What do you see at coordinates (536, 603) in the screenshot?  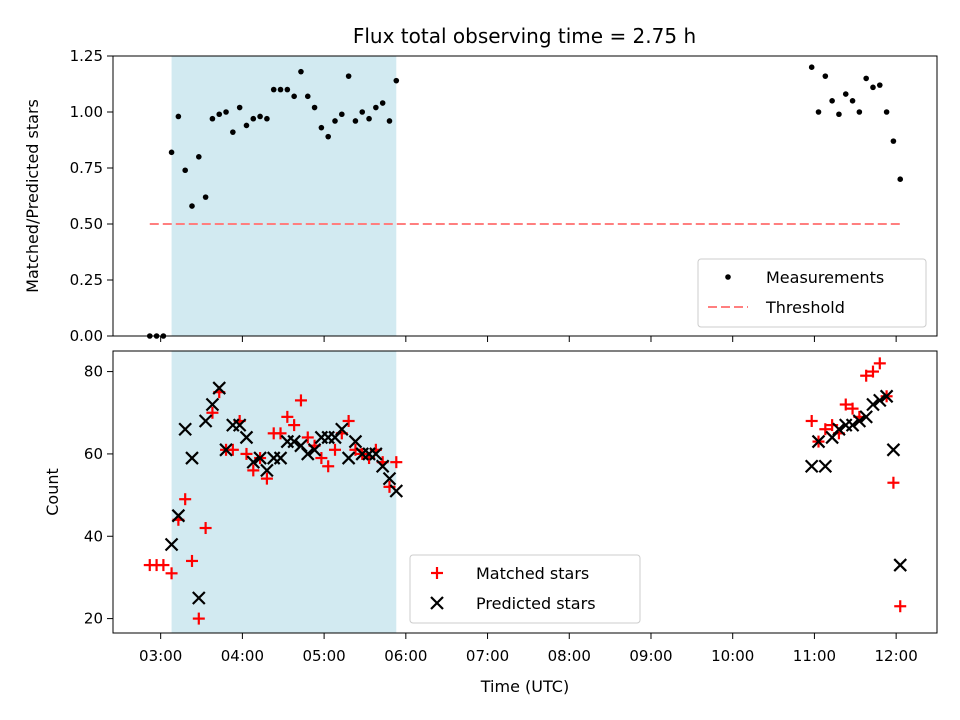 I see `legend-predicted-label: Predicted stars` at bounding box center [536, 603].